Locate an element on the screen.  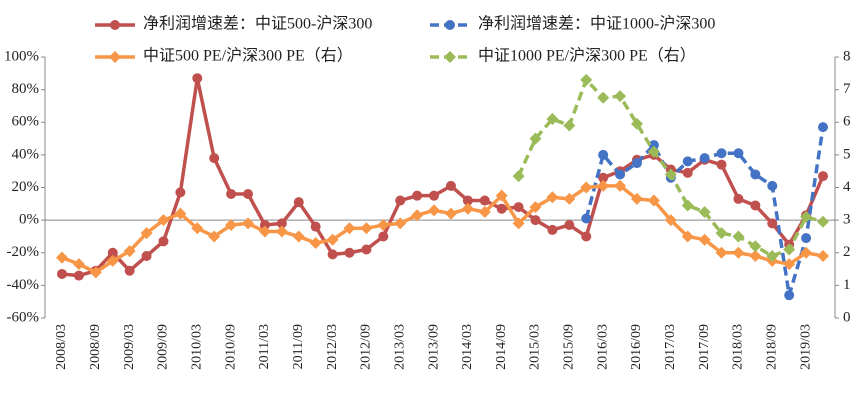
x-tick-label: 2012/03 is located at coordinates (332, 347).